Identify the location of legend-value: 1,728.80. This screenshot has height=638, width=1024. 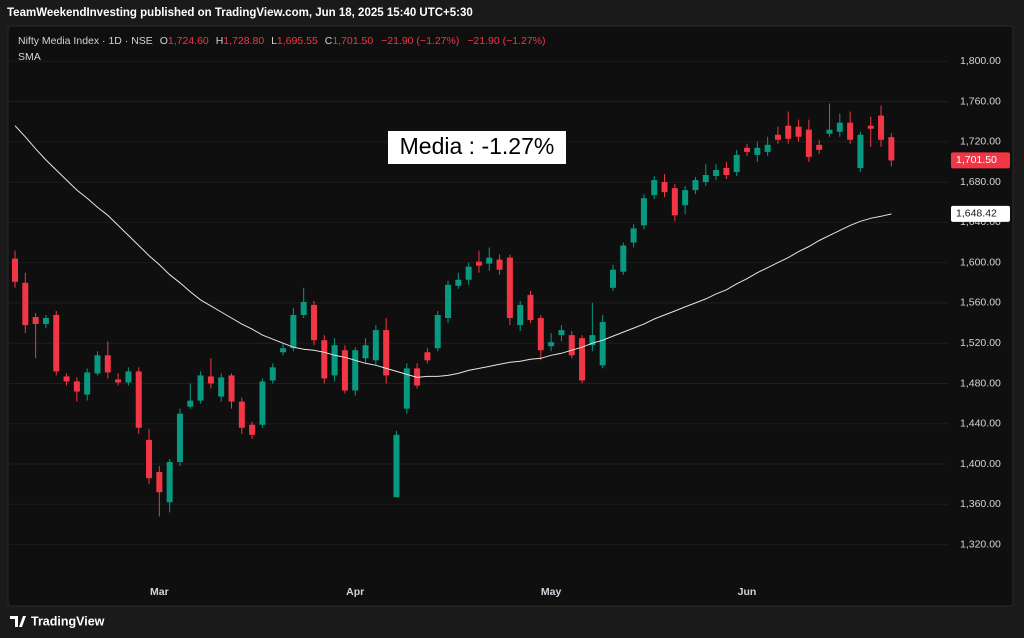
(243, 41).